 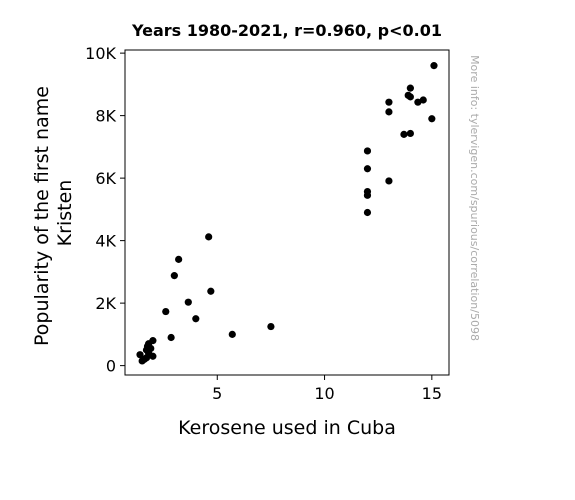 What do you see at coordinates (105, 178) in the screenshot?
I see `y-tick-label: 6K` at bounding box center [105, 178].